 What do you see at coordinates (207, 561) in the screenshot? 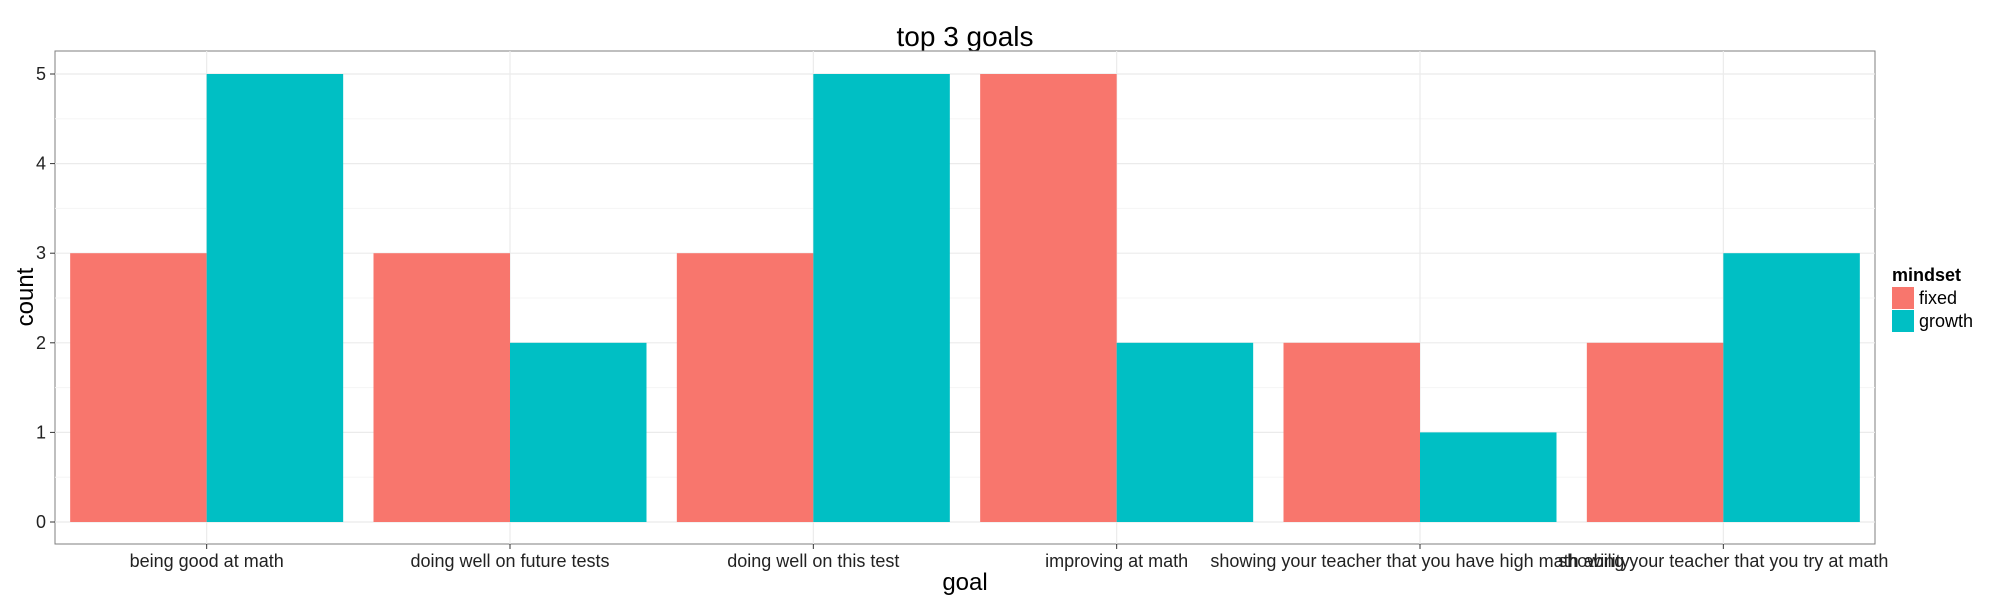
I see `x-tick-label: being good at math` at bounding box center [207, 561].